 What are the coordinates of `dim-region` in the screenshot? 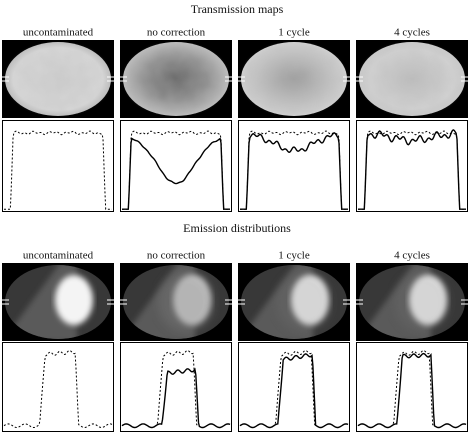 It's located at (41, 302).